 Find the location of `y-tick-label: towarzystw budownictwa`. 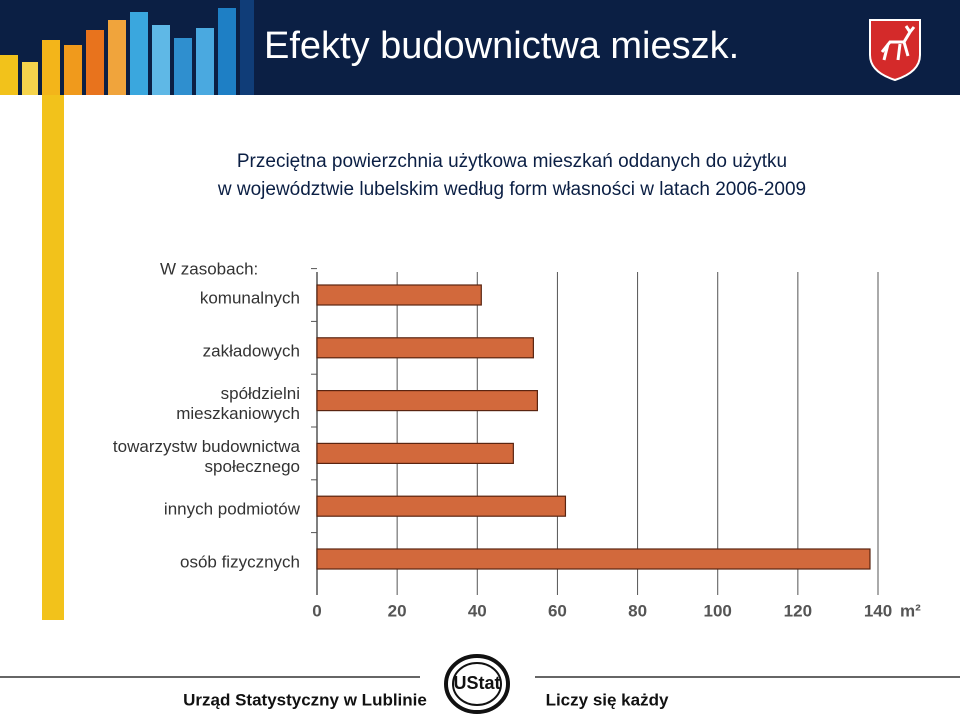

y-tick-label: towarzystw budownictwa is located at coordinates (207, 446).